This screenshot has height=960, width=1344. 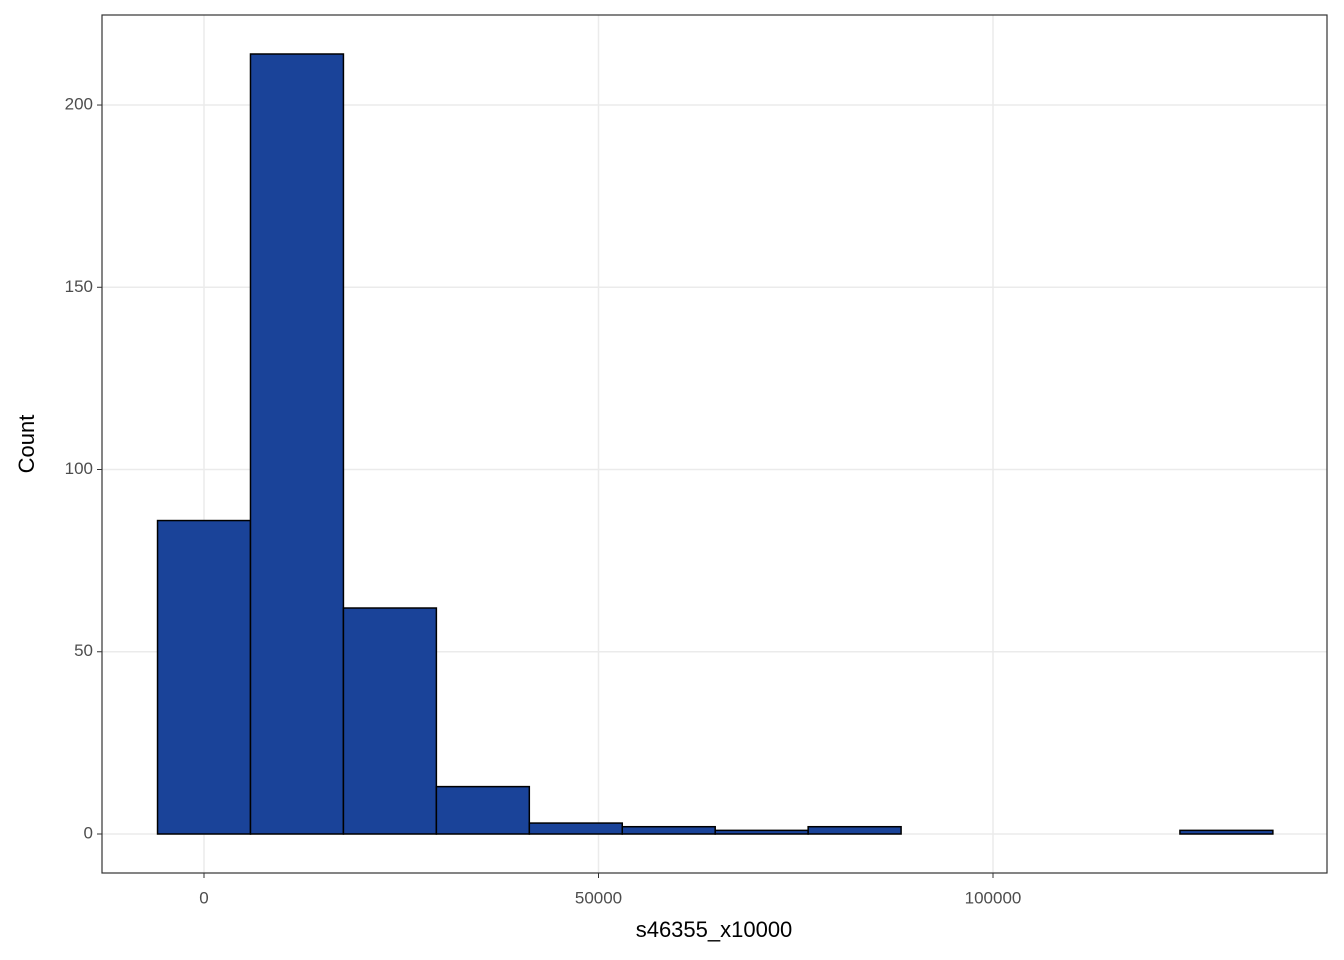 I want to click on y-tick-label: 200, so click(x=79, y=104).